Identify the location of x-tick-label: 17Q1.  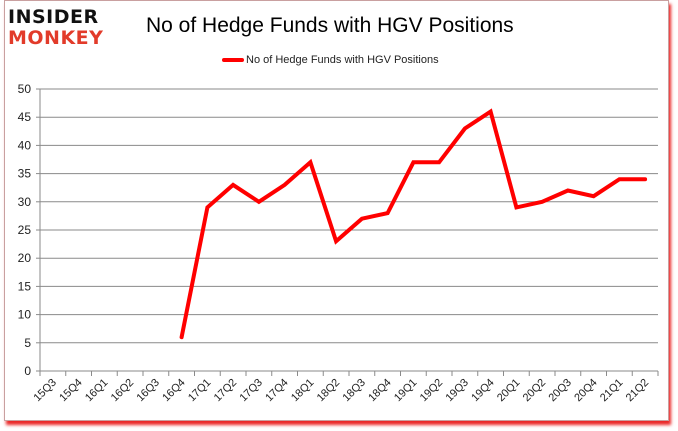
(200, 391).